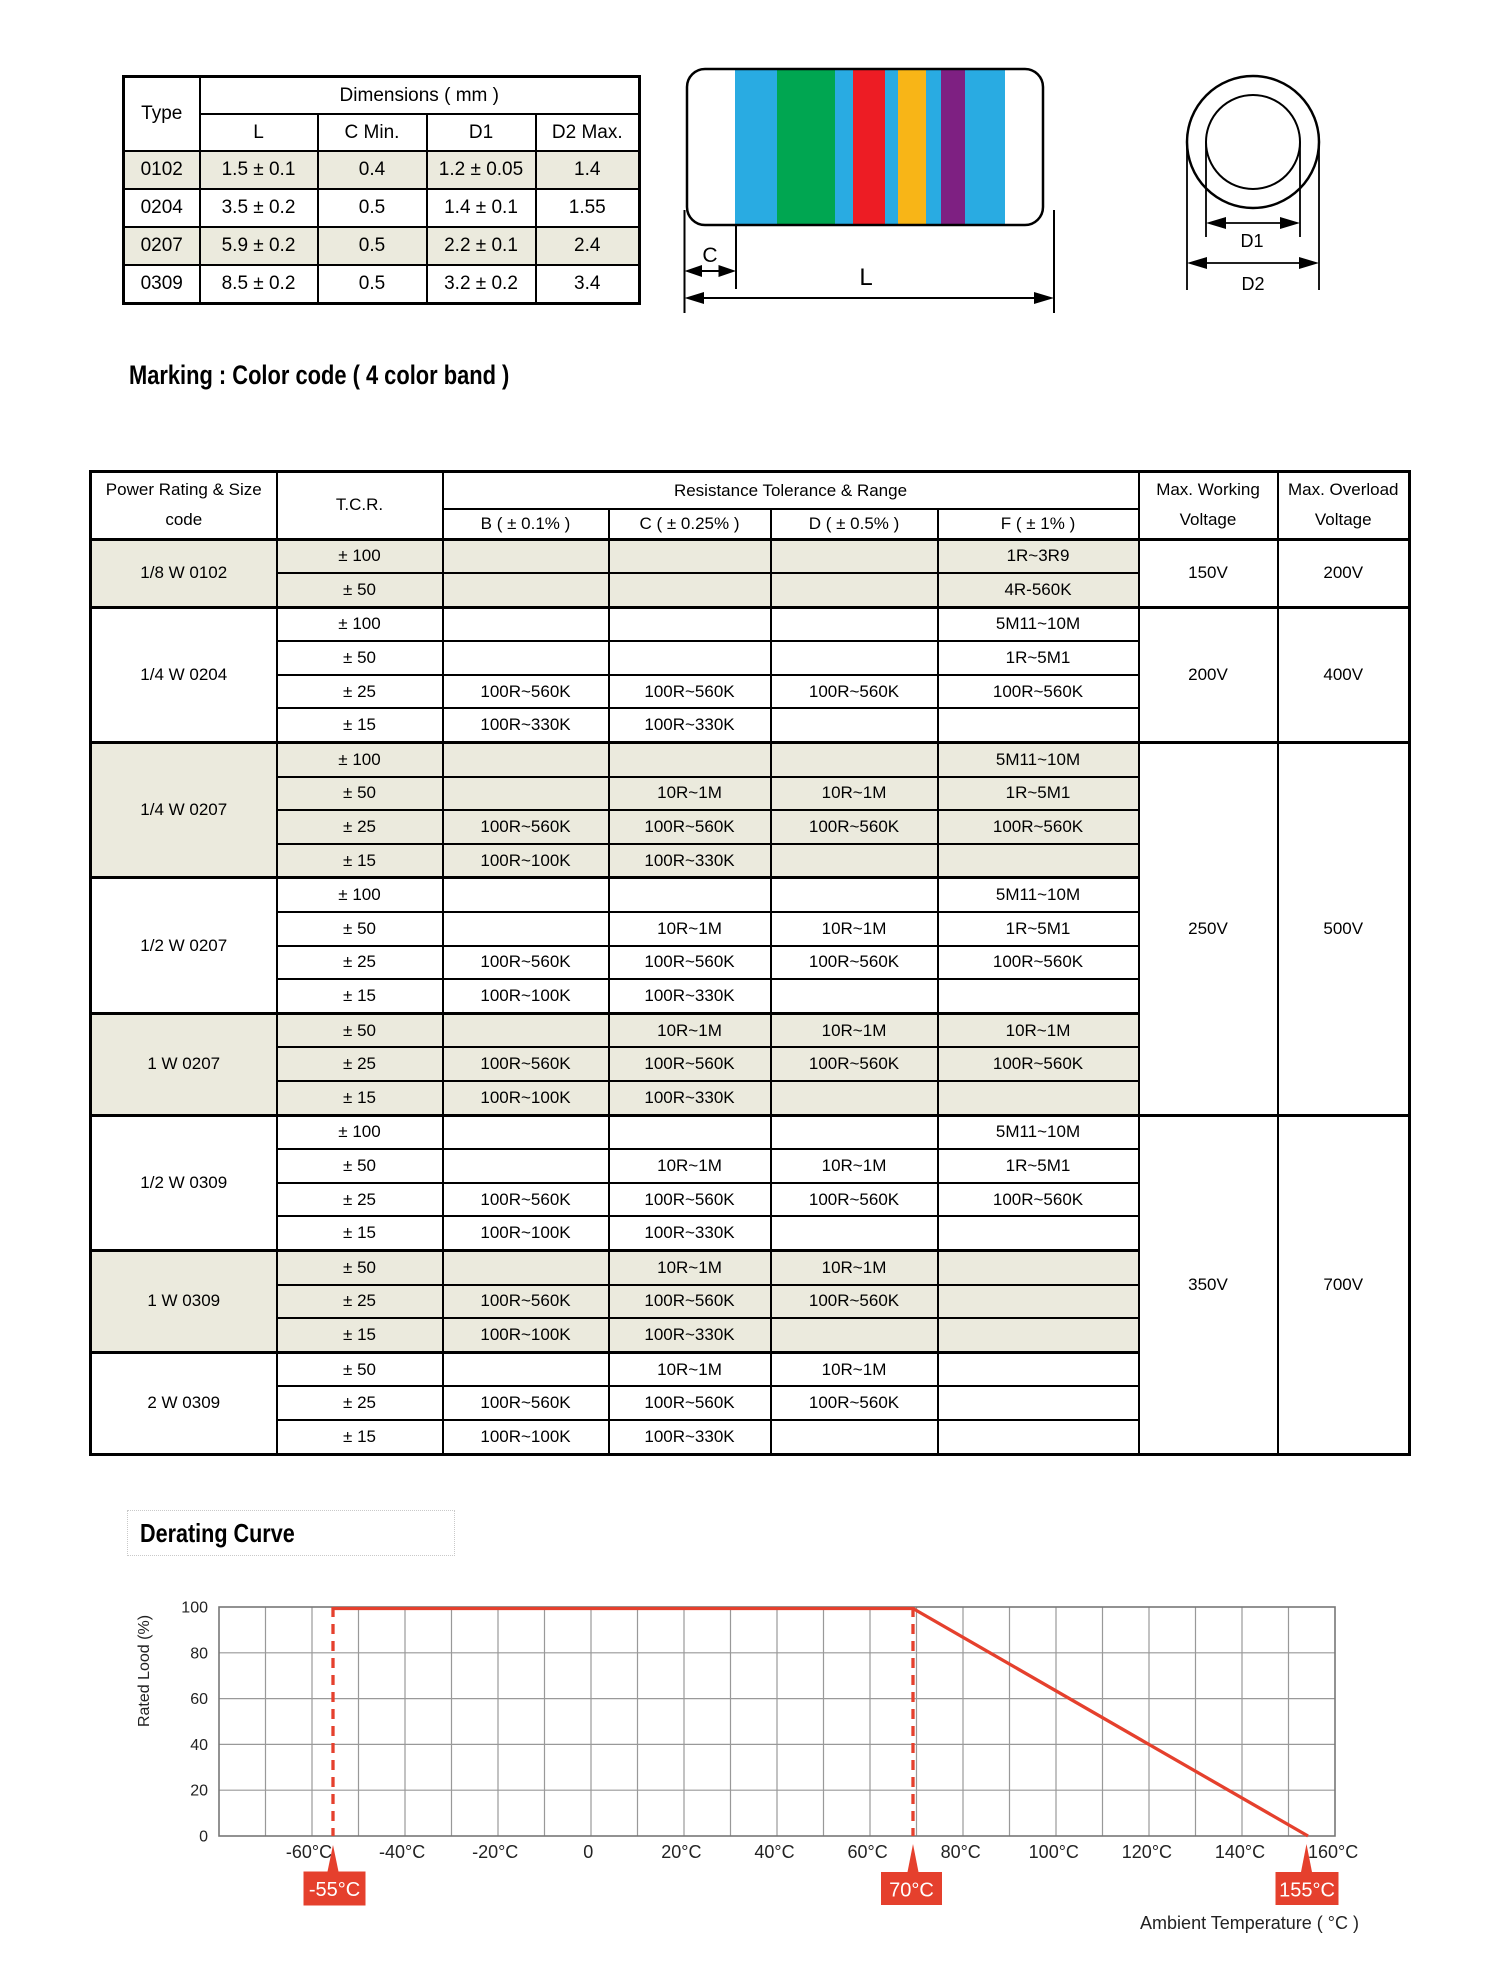 This screenshot has height=1982, width=1500. Describe the element at coordinates (199, 1745) in the screenshot. I see `svg-text: 40` at that location.